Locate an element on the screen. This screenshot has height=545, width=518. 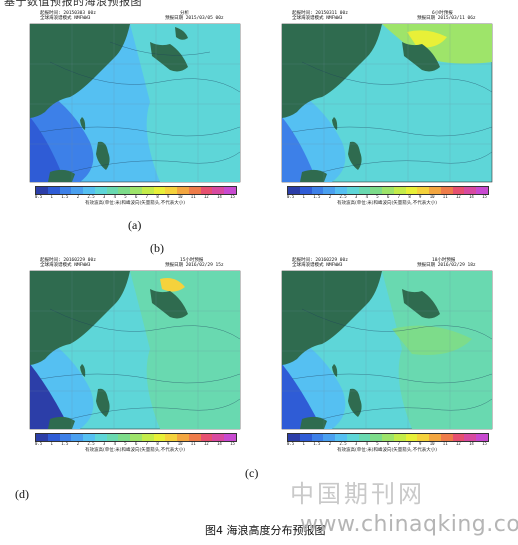
header-text: 基于数值预报的海浪预报图 is located at coordinates (73, 4).